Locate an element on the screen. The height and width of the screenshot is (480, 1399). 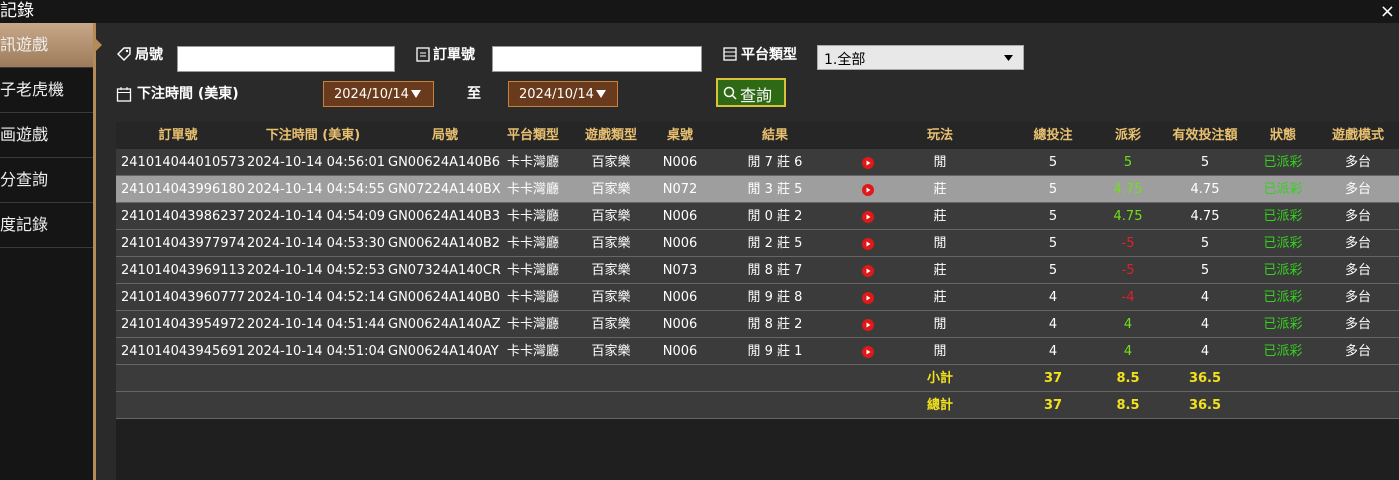
table-cell: 4.75 is located at coordinates (1128, 216).